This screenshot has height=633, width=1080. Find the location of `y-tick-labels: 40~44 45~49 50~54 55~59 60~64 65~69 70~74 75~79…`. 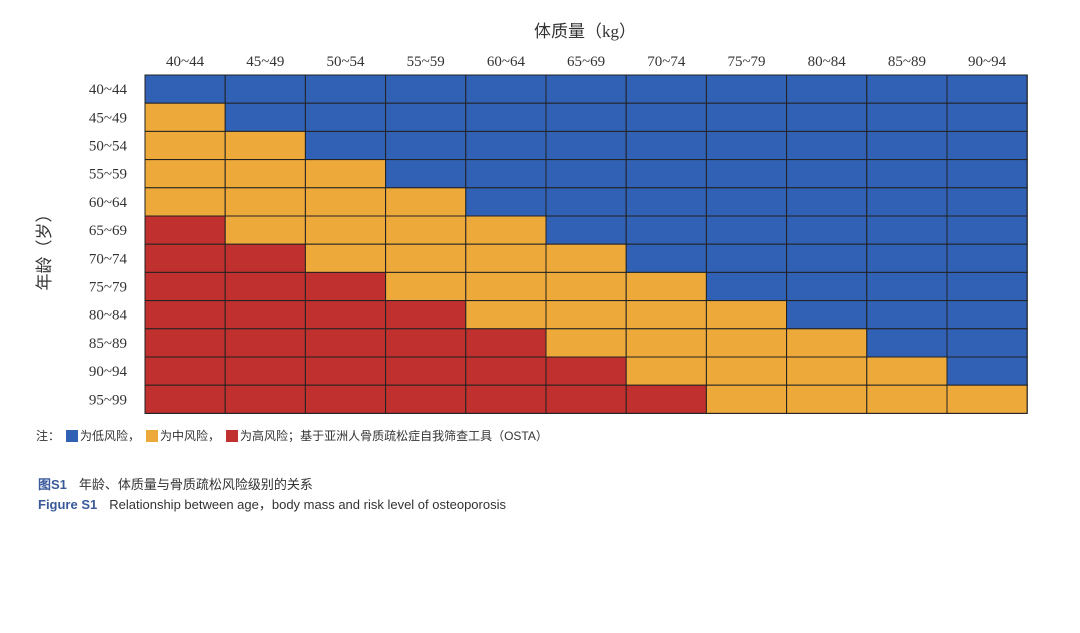

y-tick-labels: 40~44 45~49 50~54 55~59 60~64 65~69 70~74 75~79… is located at coordinates (108, 245).